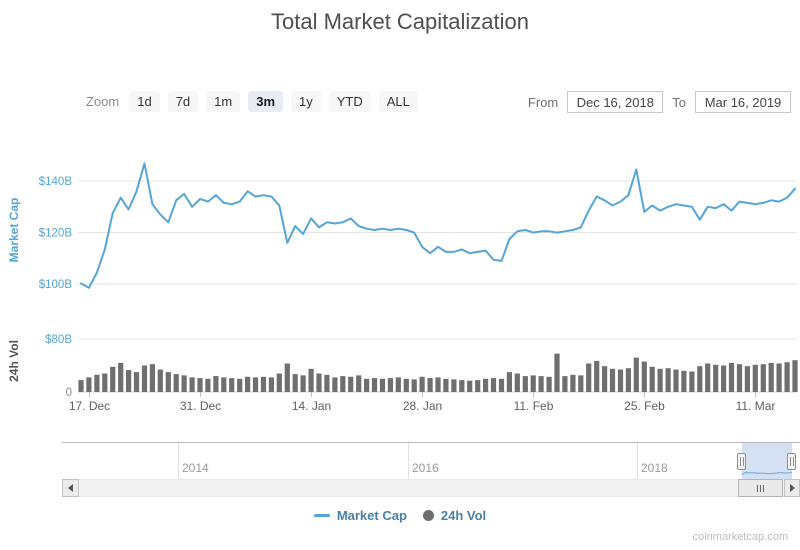  What do you see at coordinates (543, 102) in the screenshot?
I see `from-label: From` at bounding box center [543, 102].